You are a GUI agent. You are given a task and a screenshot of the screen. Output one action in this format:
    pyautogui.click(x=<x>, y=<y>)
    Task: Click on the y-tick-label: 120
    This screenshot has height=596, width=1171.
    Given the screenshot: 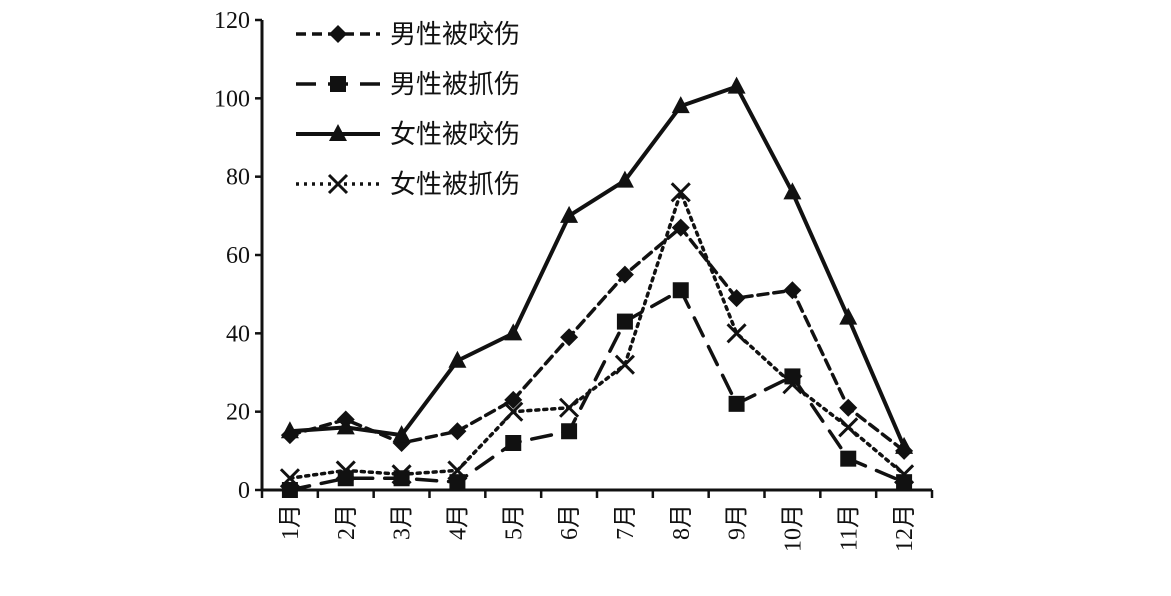 What is the action you would take?
    pyautogui.click(x=232, y=21)
    